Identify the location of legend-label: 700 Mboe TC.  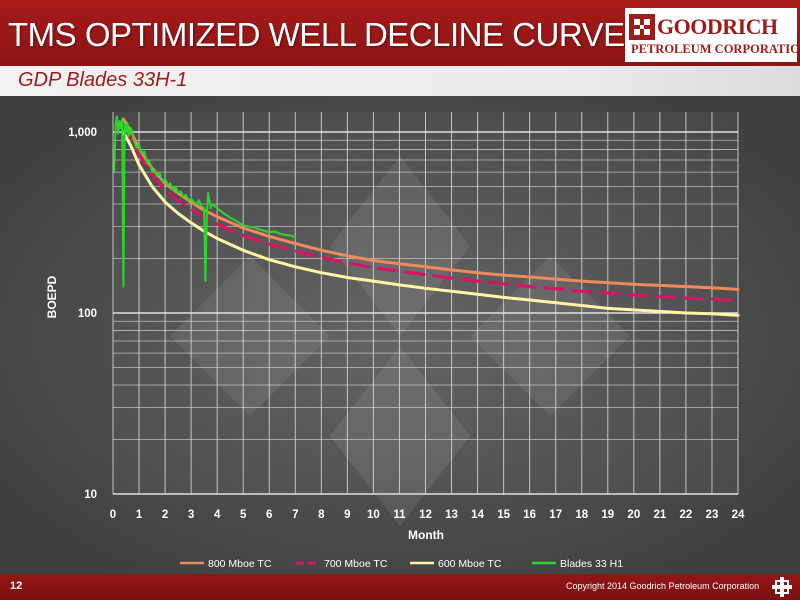
(356, 564).